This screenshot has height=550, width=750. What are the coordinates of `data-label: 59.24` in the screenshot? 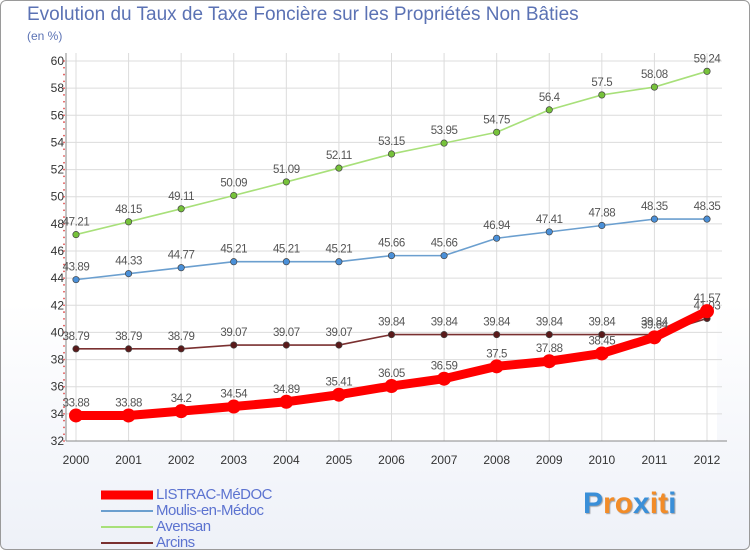 It's located at (708, 59).